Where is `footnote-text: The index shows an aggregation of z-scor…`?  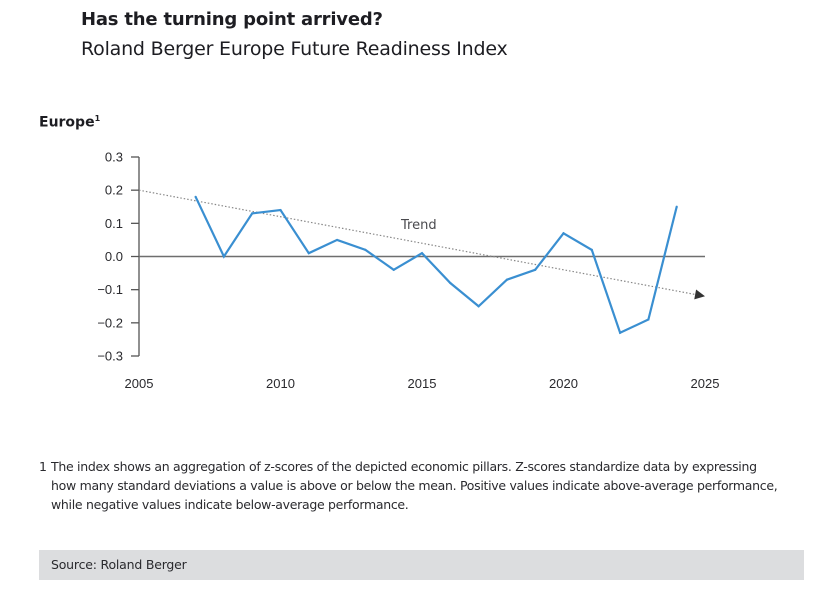
footnote-text: The index shows an aggregation of z-scor… is located at coordinates (414, 485).